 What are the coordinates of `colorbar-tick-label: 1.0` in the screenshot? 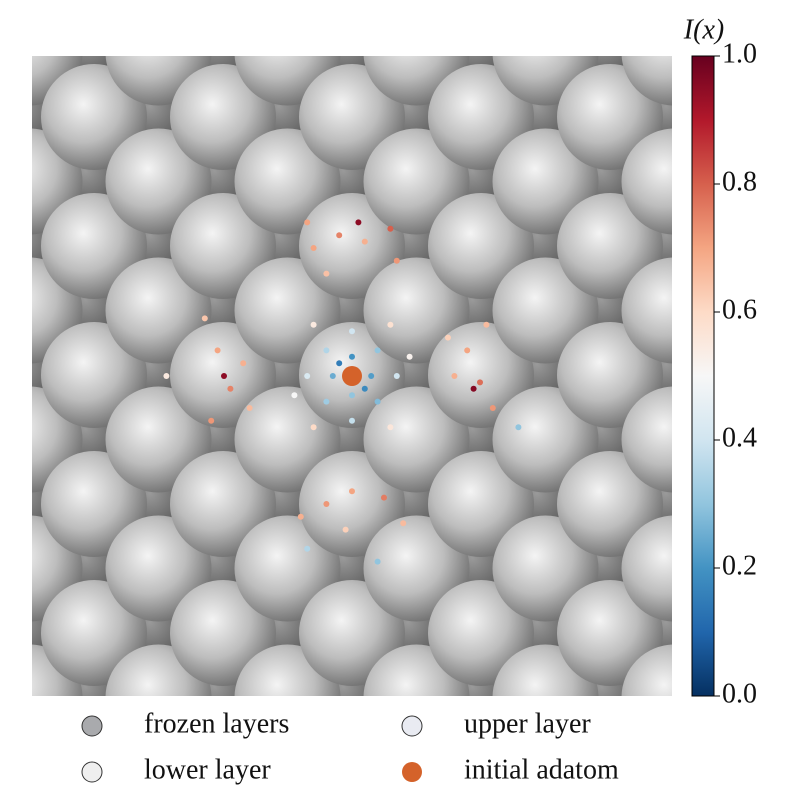 It's located at (739, 53).